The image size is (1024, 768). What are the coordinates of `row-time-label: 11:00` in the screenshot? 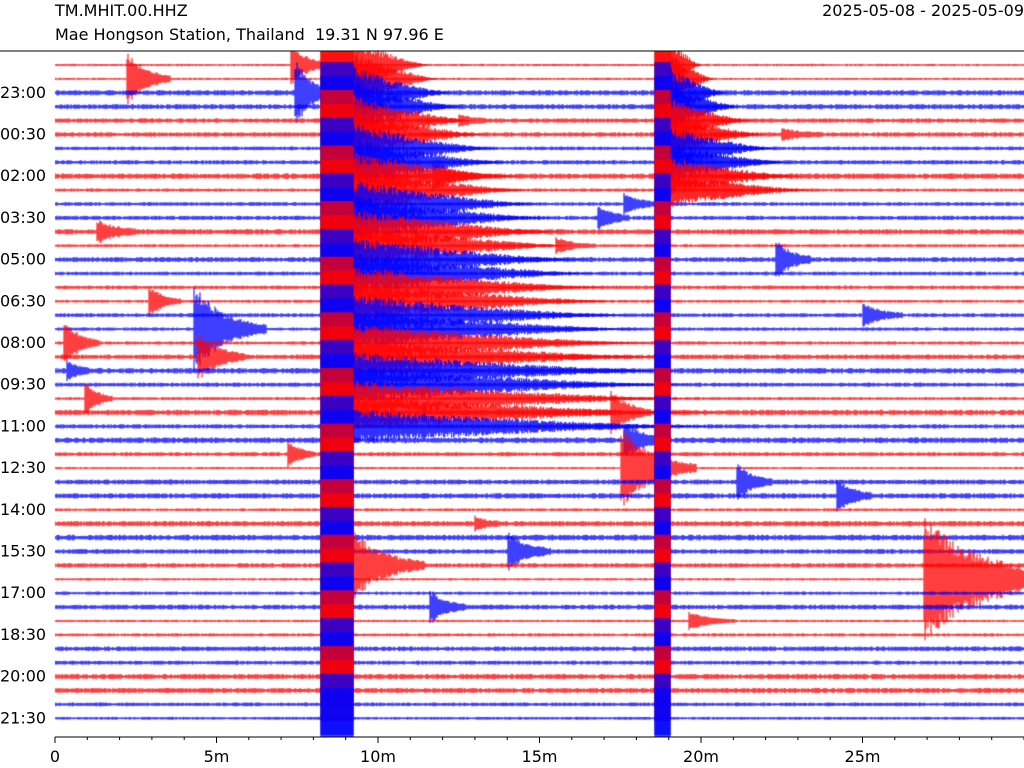 It's located at (23, 425).